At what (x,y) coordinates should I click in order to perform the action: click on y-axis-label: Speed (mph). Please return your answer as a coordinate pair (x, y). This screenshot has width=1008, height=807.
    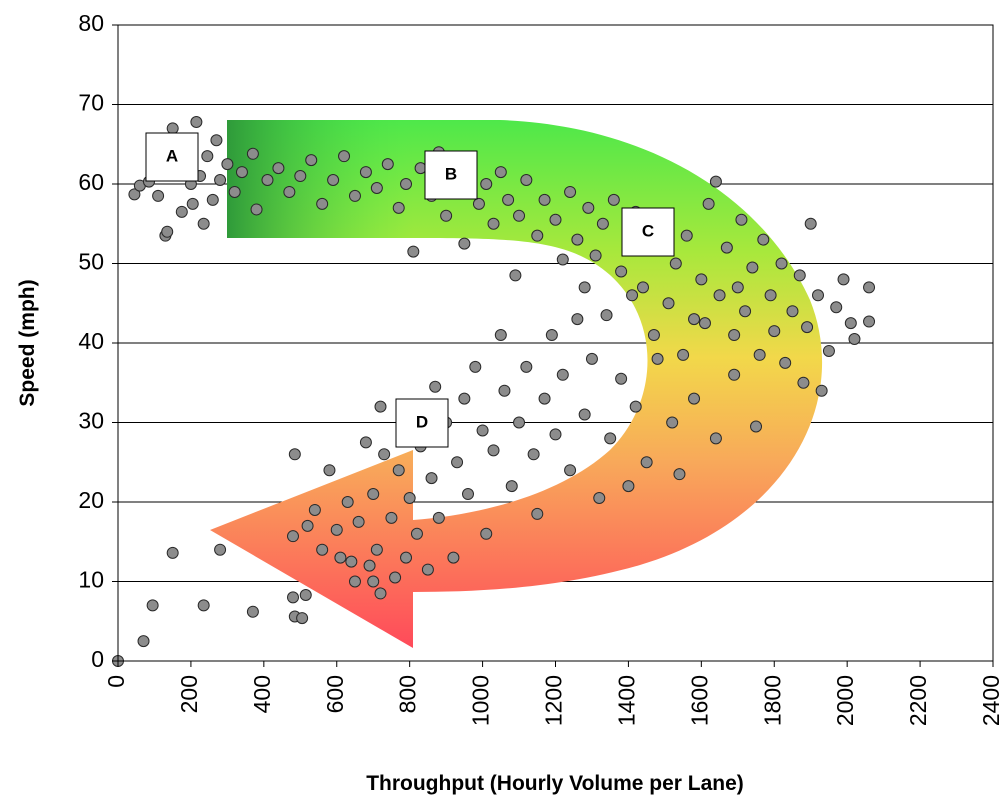
    Looking at the image, I should click on (27, 342).